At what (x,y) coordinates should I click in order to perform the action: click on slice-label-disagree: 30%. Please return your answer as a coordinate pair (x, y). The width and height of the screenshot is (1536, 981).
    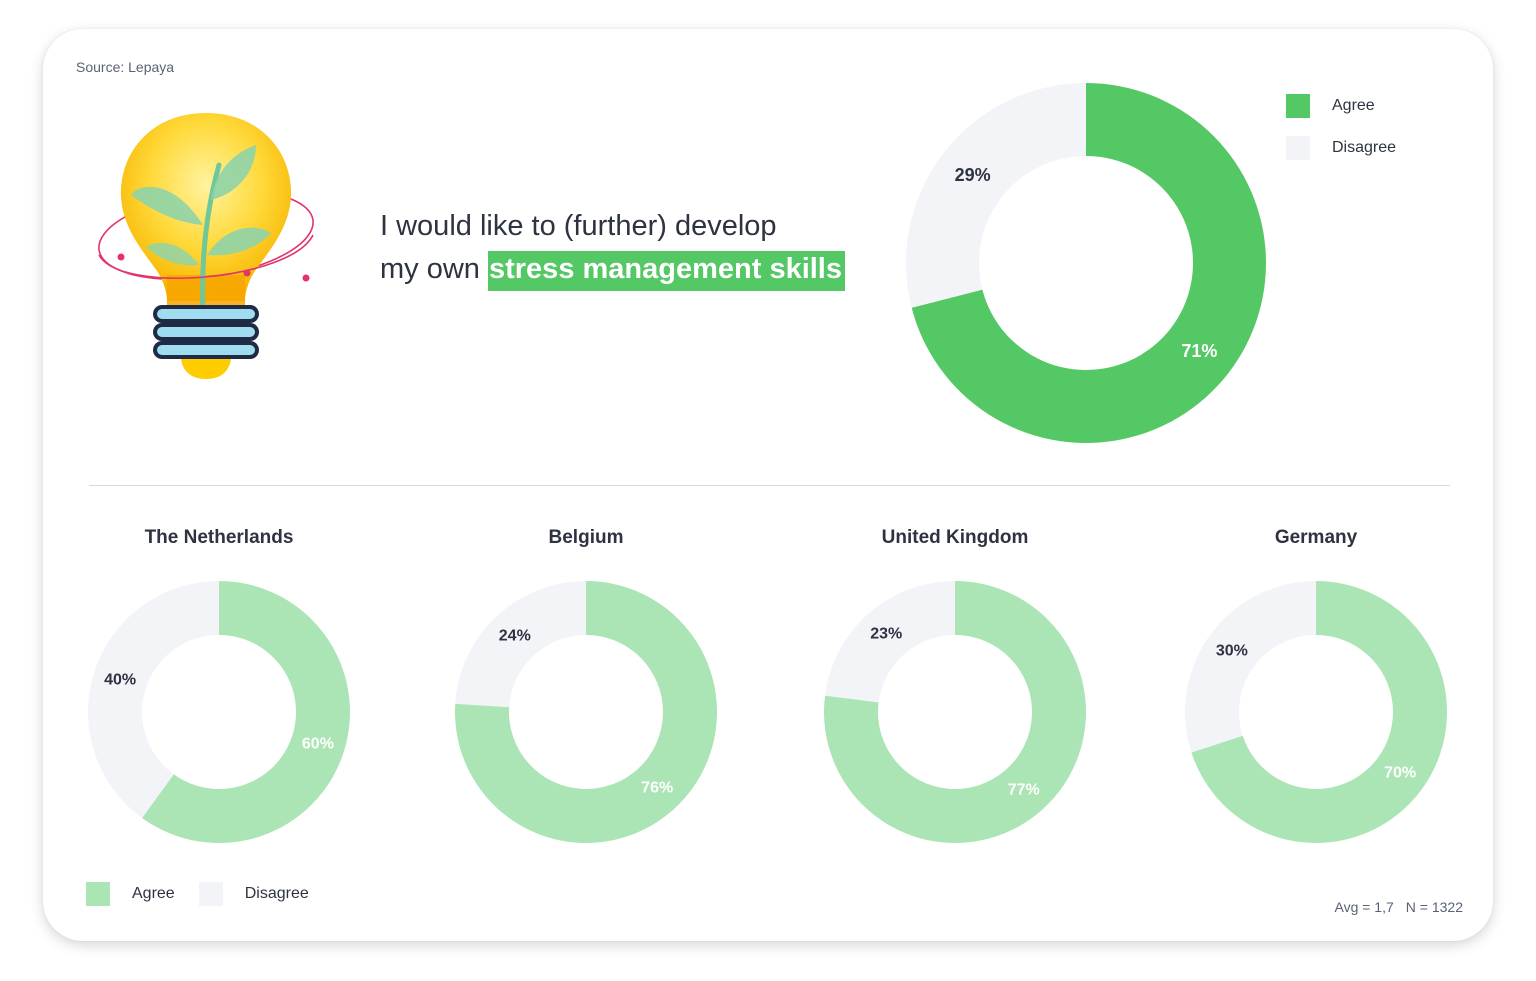
    Looking at the image, I should click on (1232, 650).